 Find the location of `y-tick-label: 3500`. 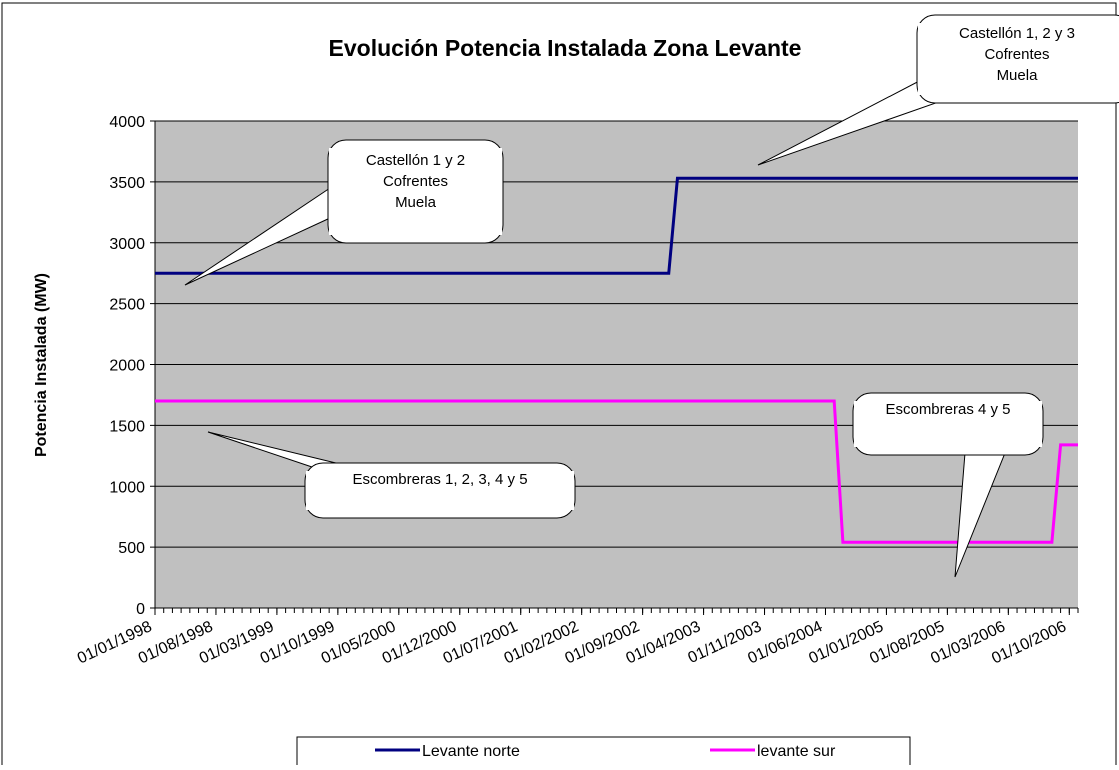

y-tick-label: 3500 is located at coordinates (127, 183).